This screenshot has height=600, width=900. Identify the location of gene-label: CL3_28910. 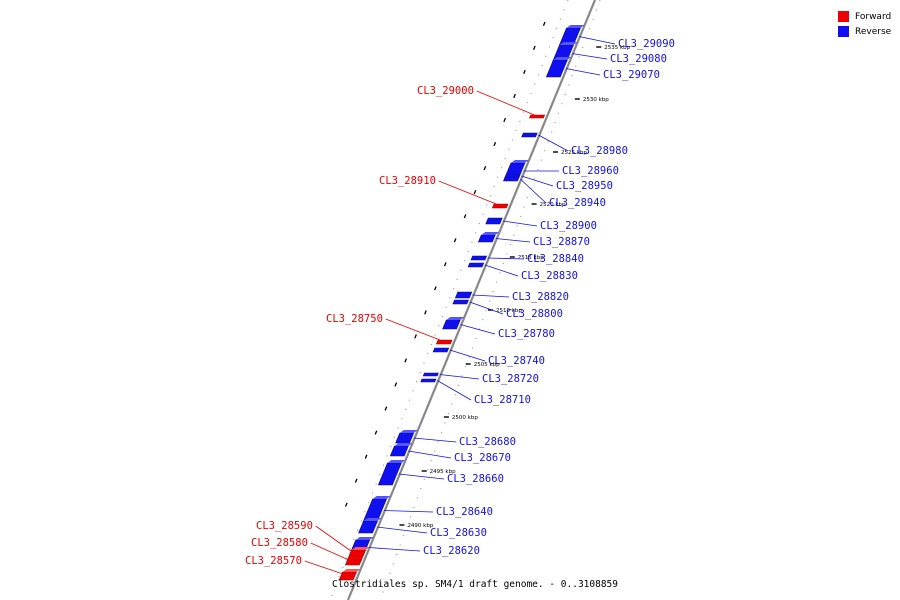
(407, 181).